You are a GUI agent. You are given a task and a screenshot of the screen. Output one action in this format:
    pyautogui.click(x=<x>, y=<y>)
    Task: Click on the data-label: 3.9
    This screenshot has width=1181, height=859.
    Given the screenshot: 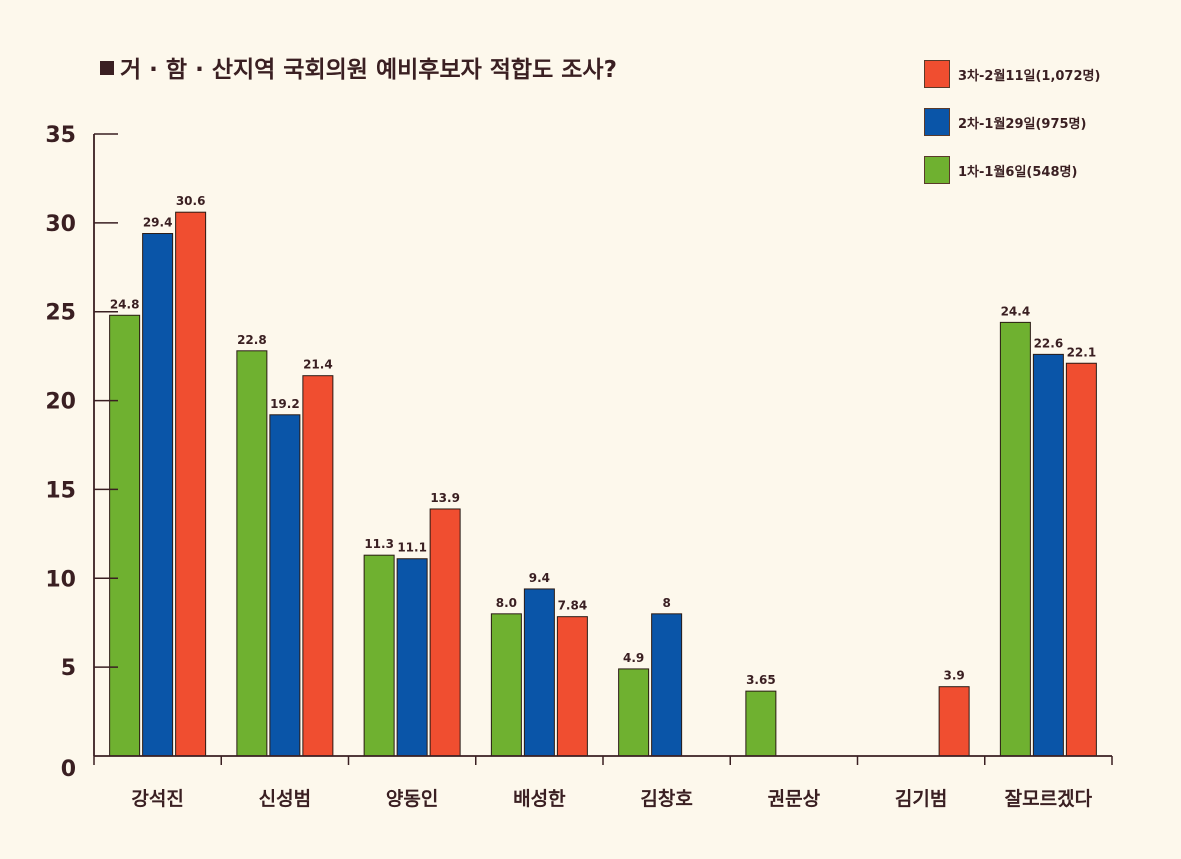 What is the action you would take?
    pyautogui.click(x=953, y=676)
    